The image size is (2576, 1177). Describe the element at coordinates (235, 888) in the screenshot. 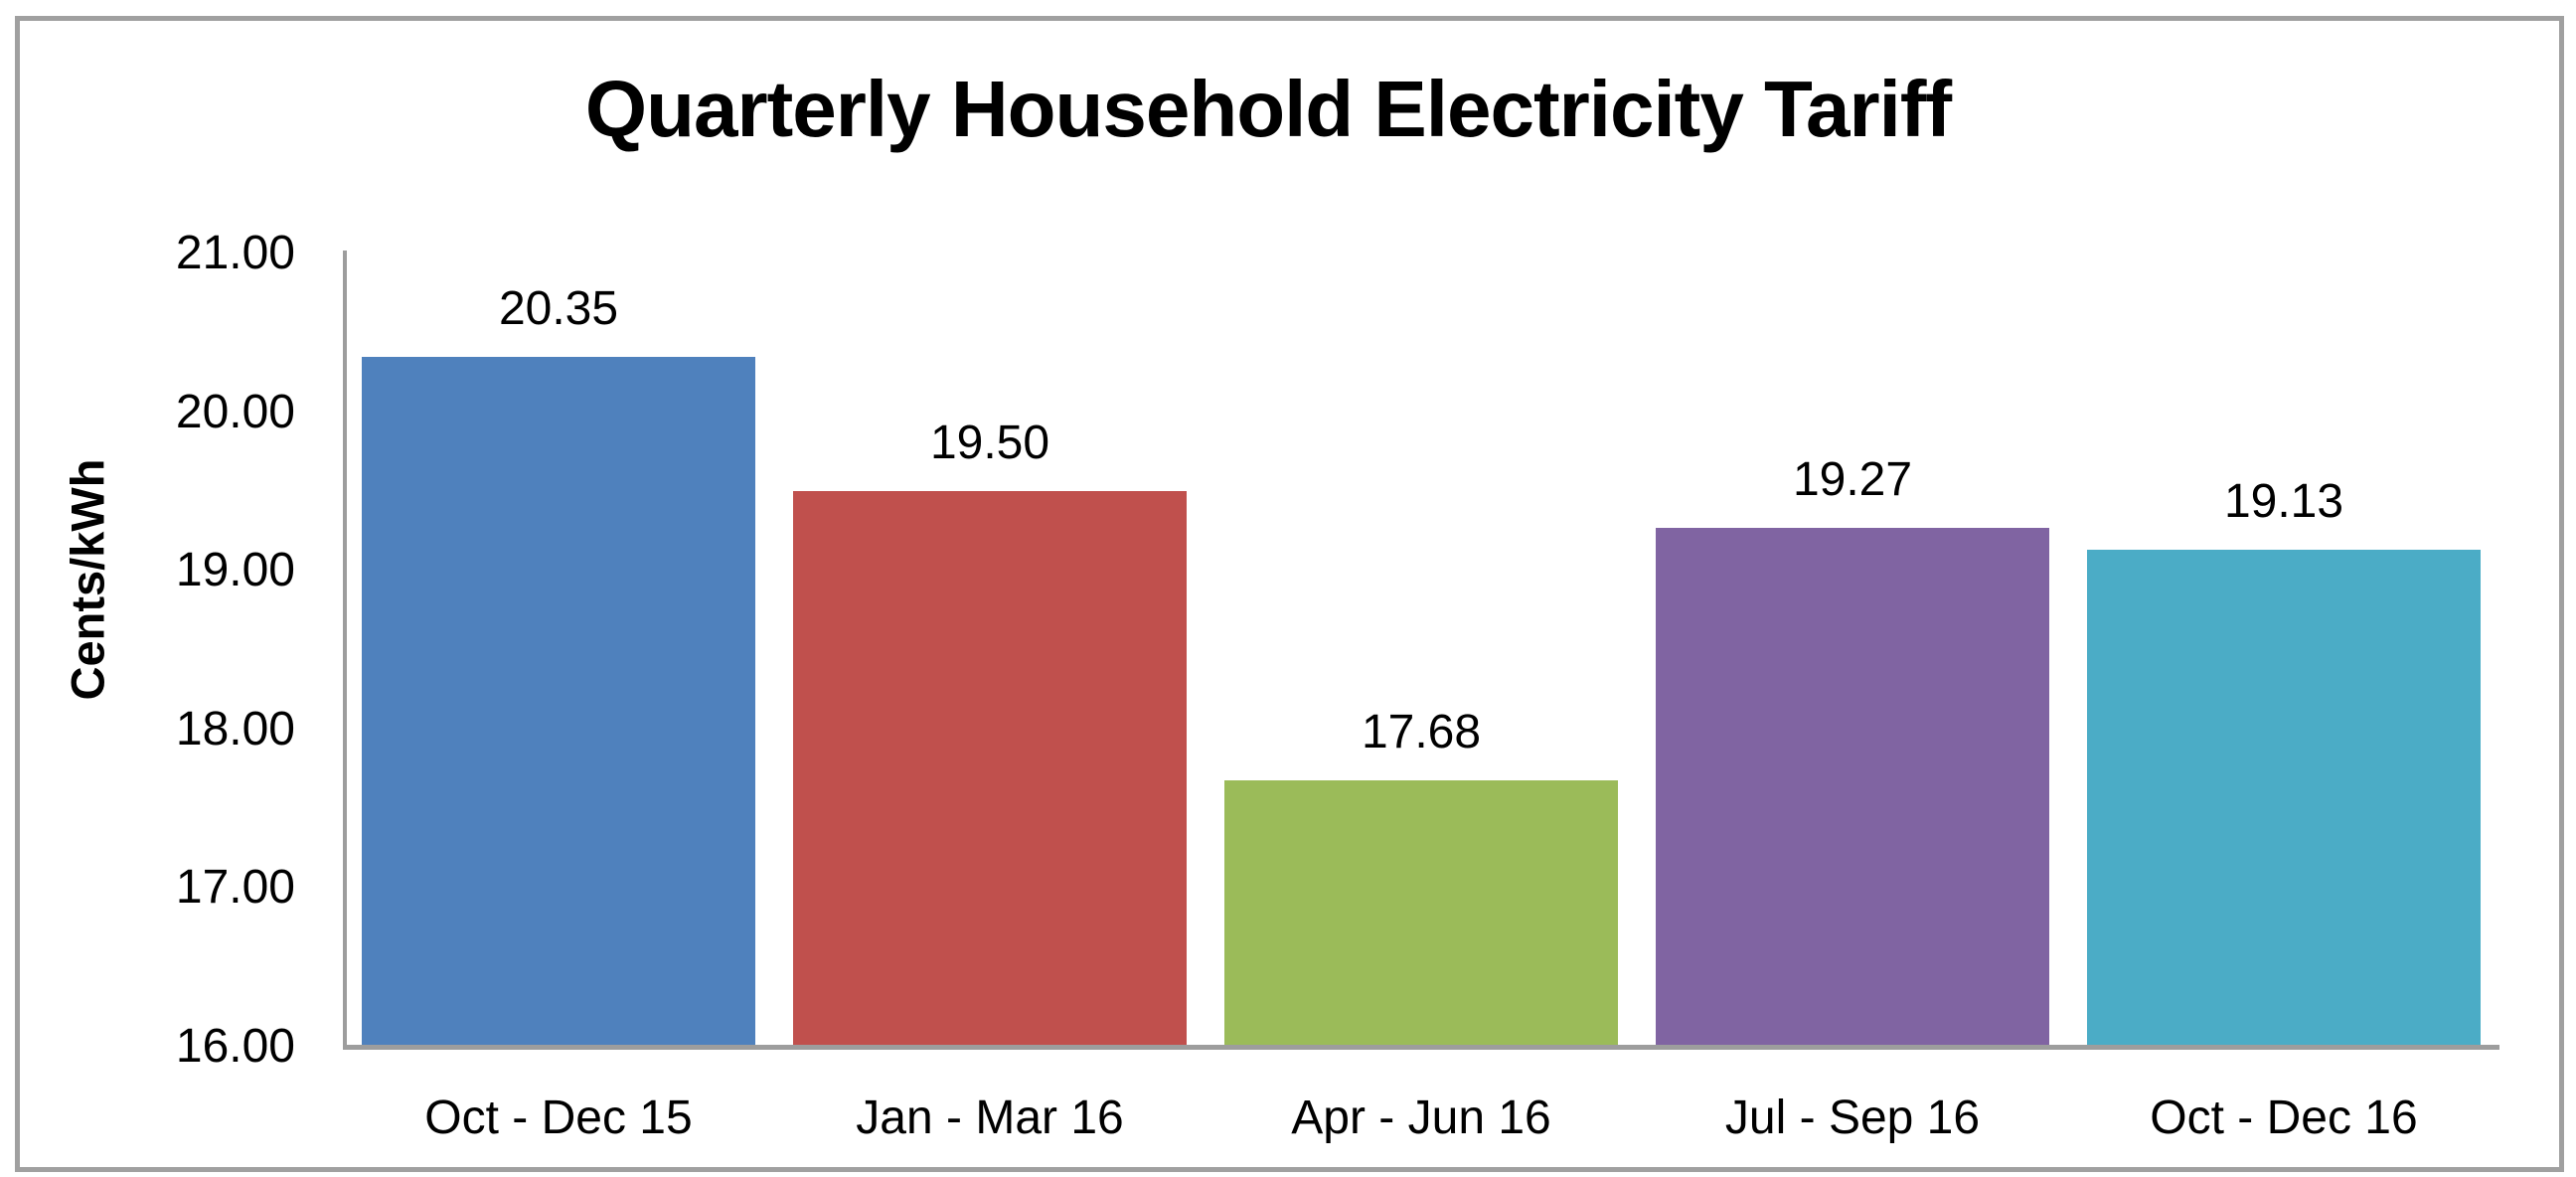

I see `y-tick-label: 17.00` at that location.